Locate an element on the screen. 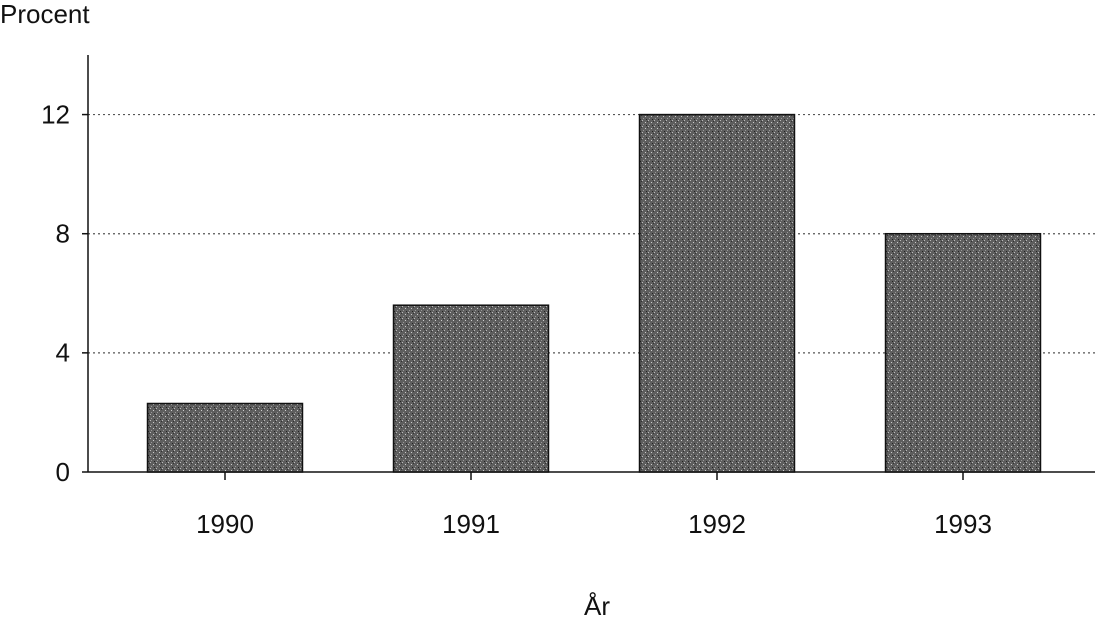  y-tick-label: 8 is located at coordinates (63, 234).